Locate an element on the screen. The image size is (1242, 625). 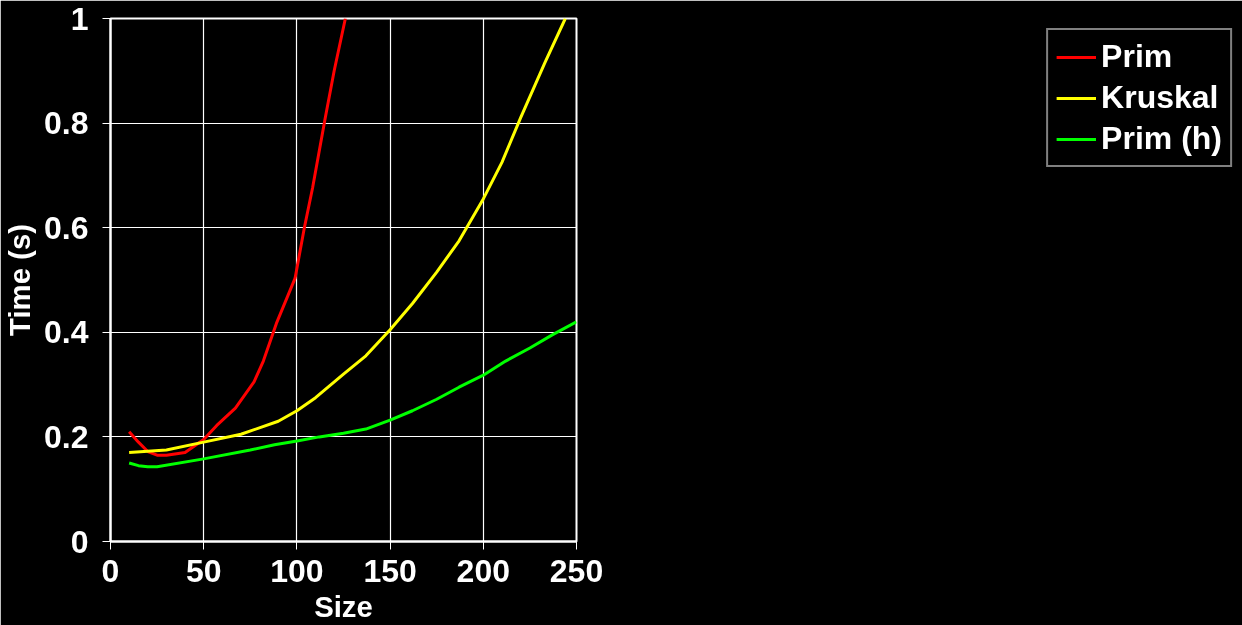
y-tick-label: 0.6 is located at coordinates (66, 227).